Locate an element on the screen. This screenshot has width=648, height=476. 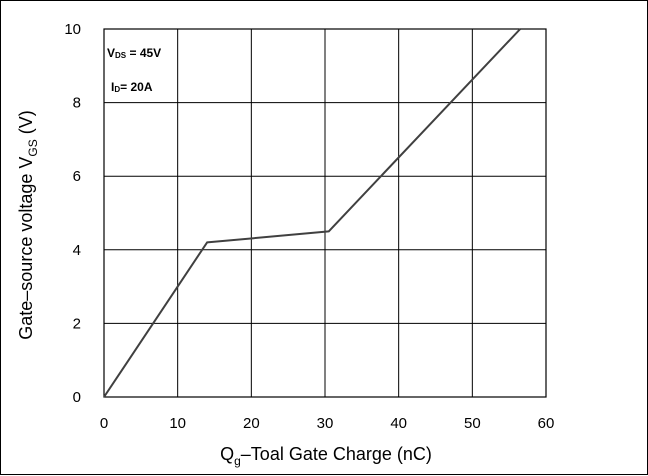
y-axis-title-sub: GS is located at coordinates (33, 147).